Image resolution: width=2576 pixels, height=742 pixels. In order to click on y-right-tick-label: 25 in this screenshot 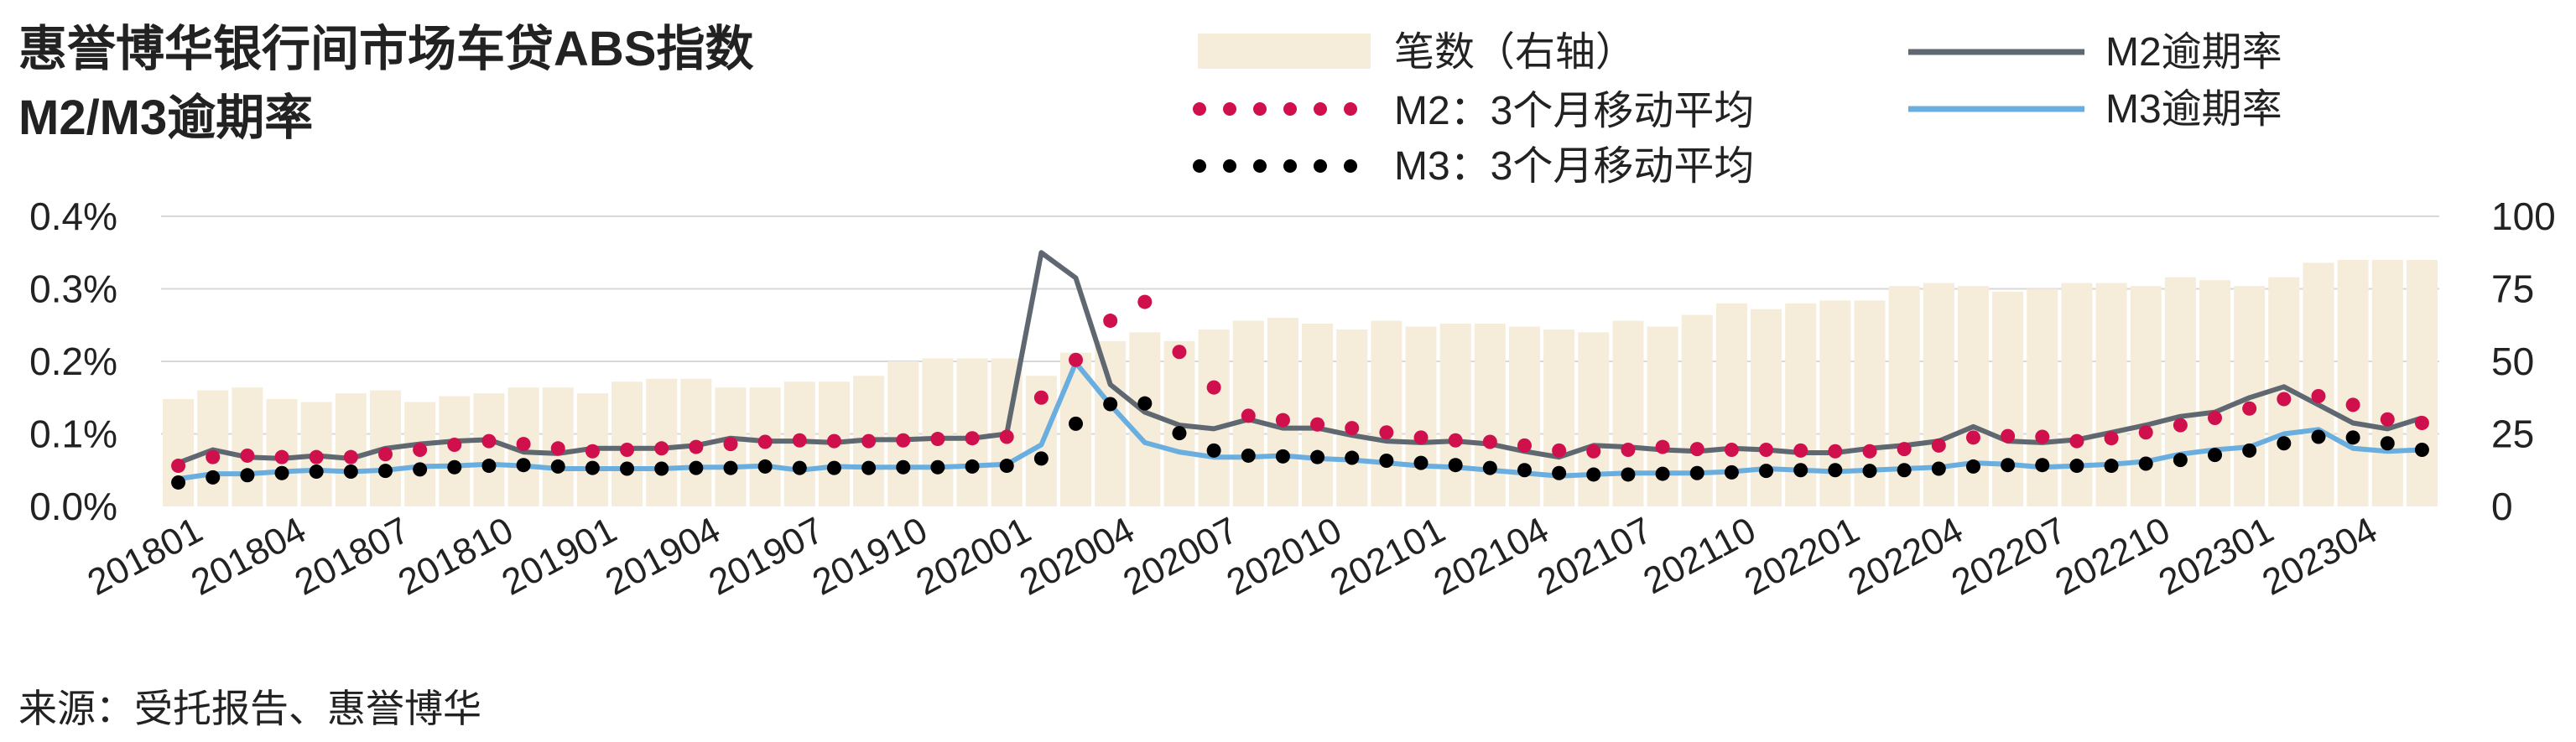, I will do `click(2512, 434)`.